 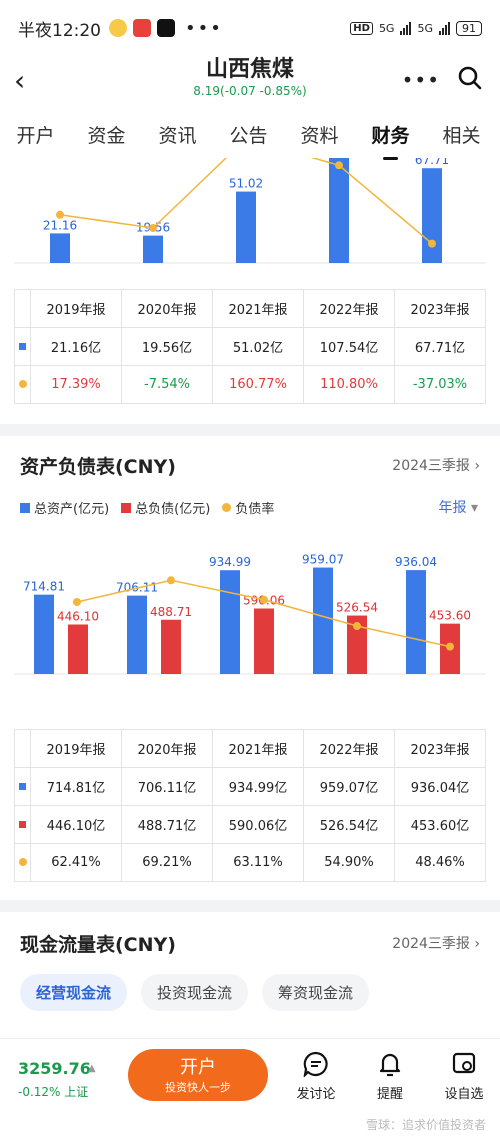 I want to click on signal-icon, so click(x=406, y=28).